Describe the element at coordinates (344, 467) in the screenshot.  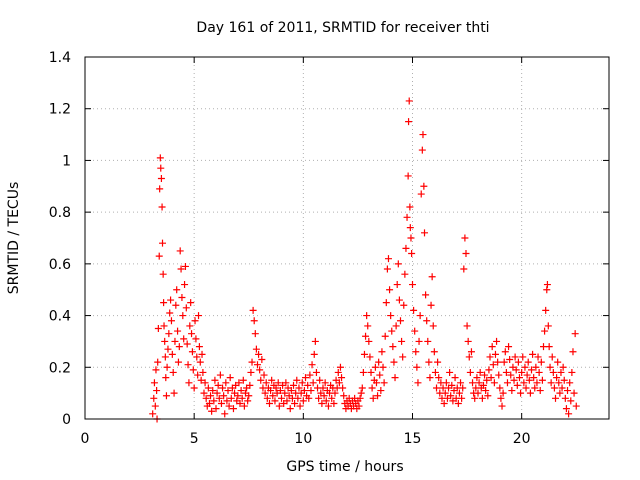
I see `x-axis-title: GPS time / hours` at that location.